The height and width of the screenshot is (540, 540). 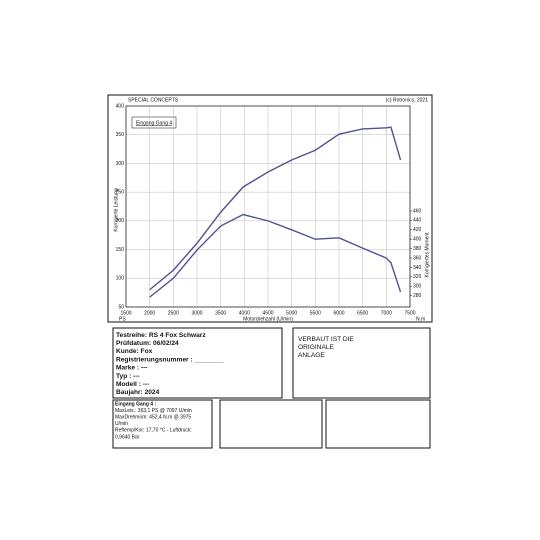 I want to click on info-text: Reftemp/Kor: 17,70 °C - Luftdruck:, so click(x=153, y=431).